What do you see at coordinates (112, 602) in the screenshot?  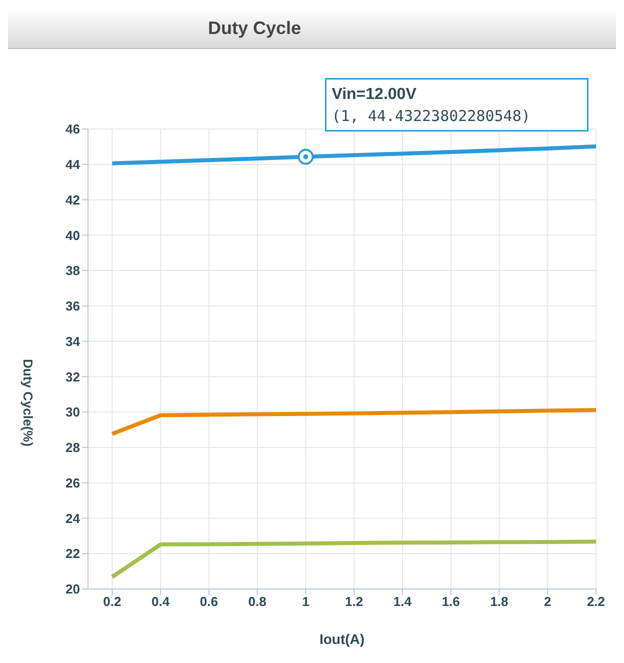 I see `x-tick-label: 0.2` at bounding box center [112, 602].